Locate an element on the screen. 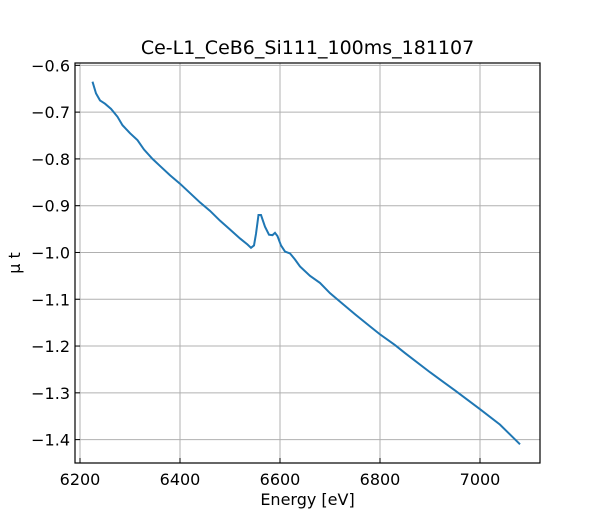  x-tick-label: 6600 is located at coordinates (280, 479).